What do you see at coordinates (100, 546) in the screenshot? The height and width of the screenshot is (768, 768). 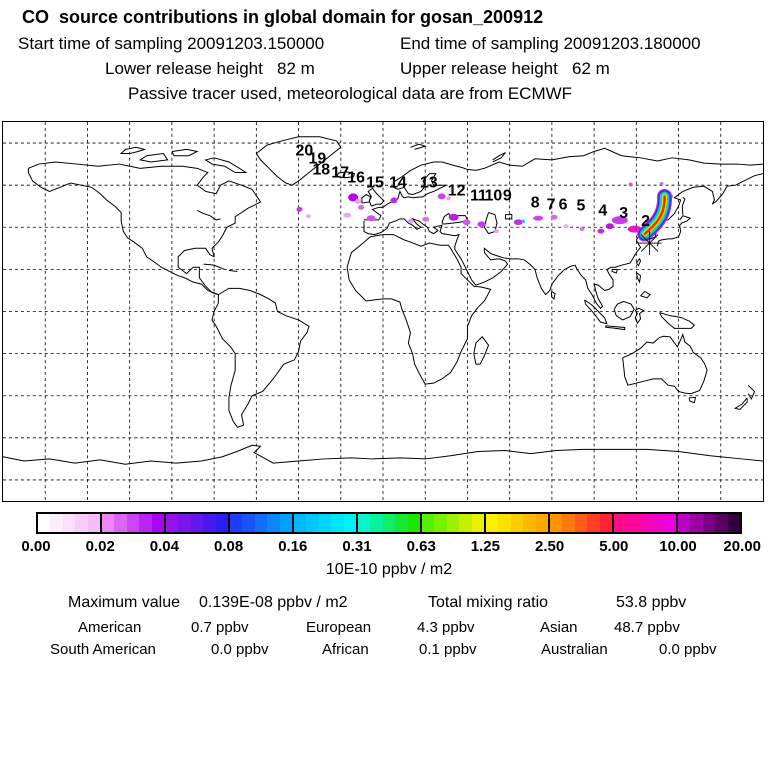 I see `colorbar-tick: 0.02` at bounding box center [100, 546].